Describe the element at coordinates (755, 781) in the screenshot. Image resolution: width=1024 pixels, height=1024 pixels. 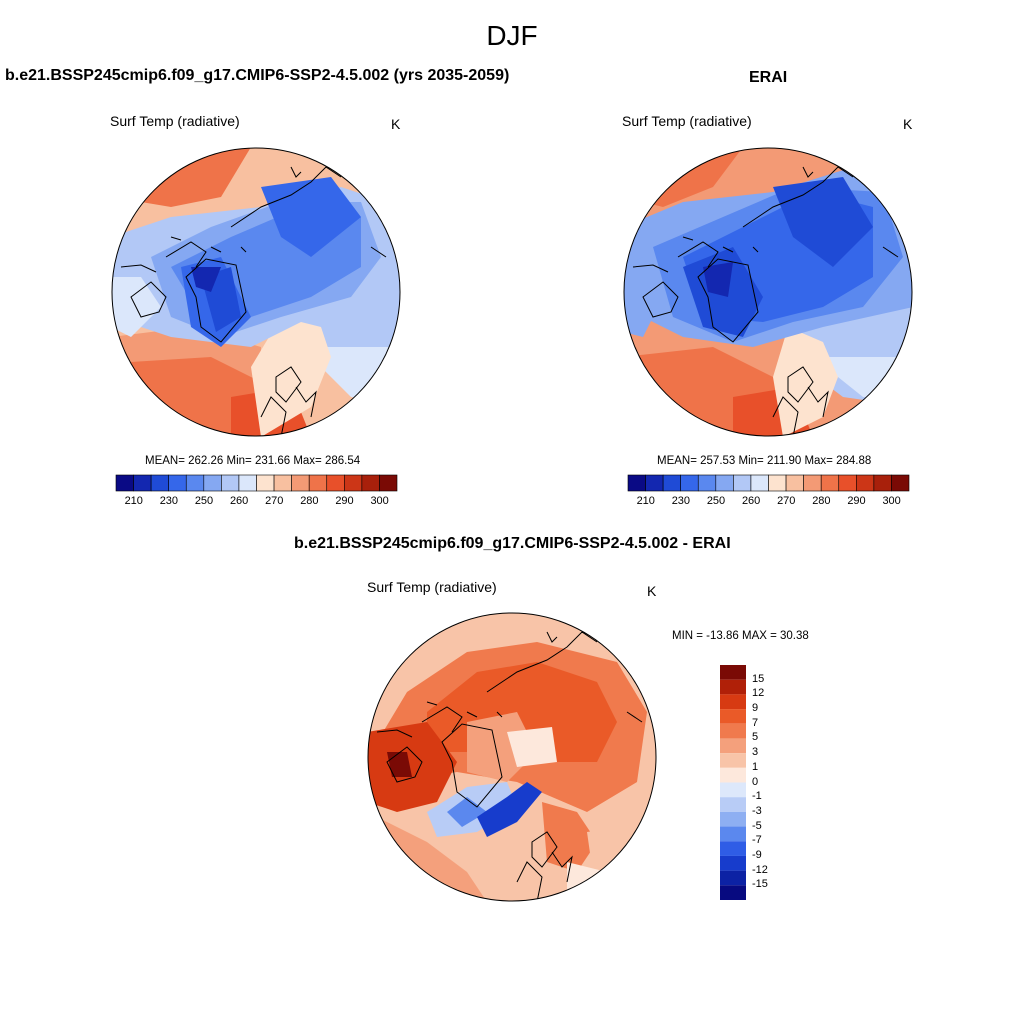
I see `colorbar-tick-label: 0` at that location.